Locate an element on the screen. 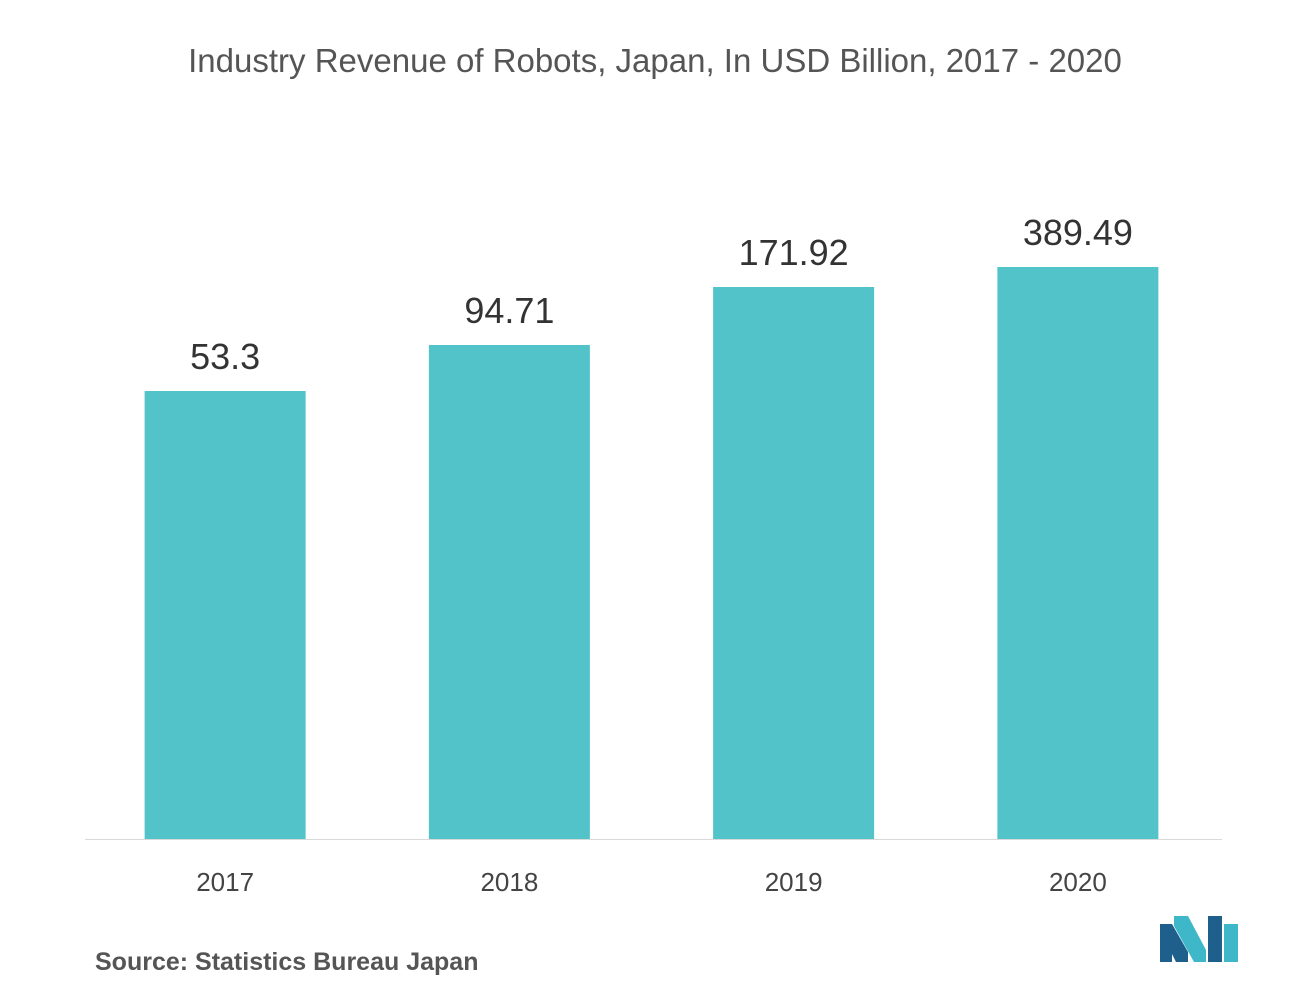 This screenshot has width=1293, height=1000. value-label-2018: 94.71 is located at coordinates (509, 310).